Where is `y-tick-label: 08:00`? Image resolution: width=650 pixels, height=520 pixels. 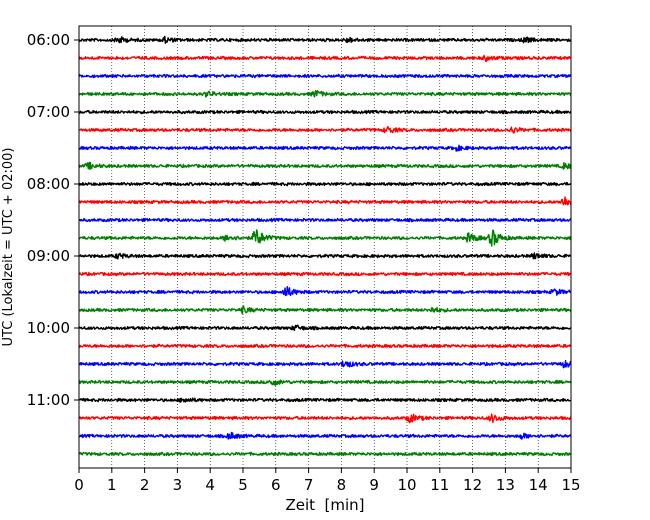 y-tick-label: 08:00 is located at coordinates (48, 184).